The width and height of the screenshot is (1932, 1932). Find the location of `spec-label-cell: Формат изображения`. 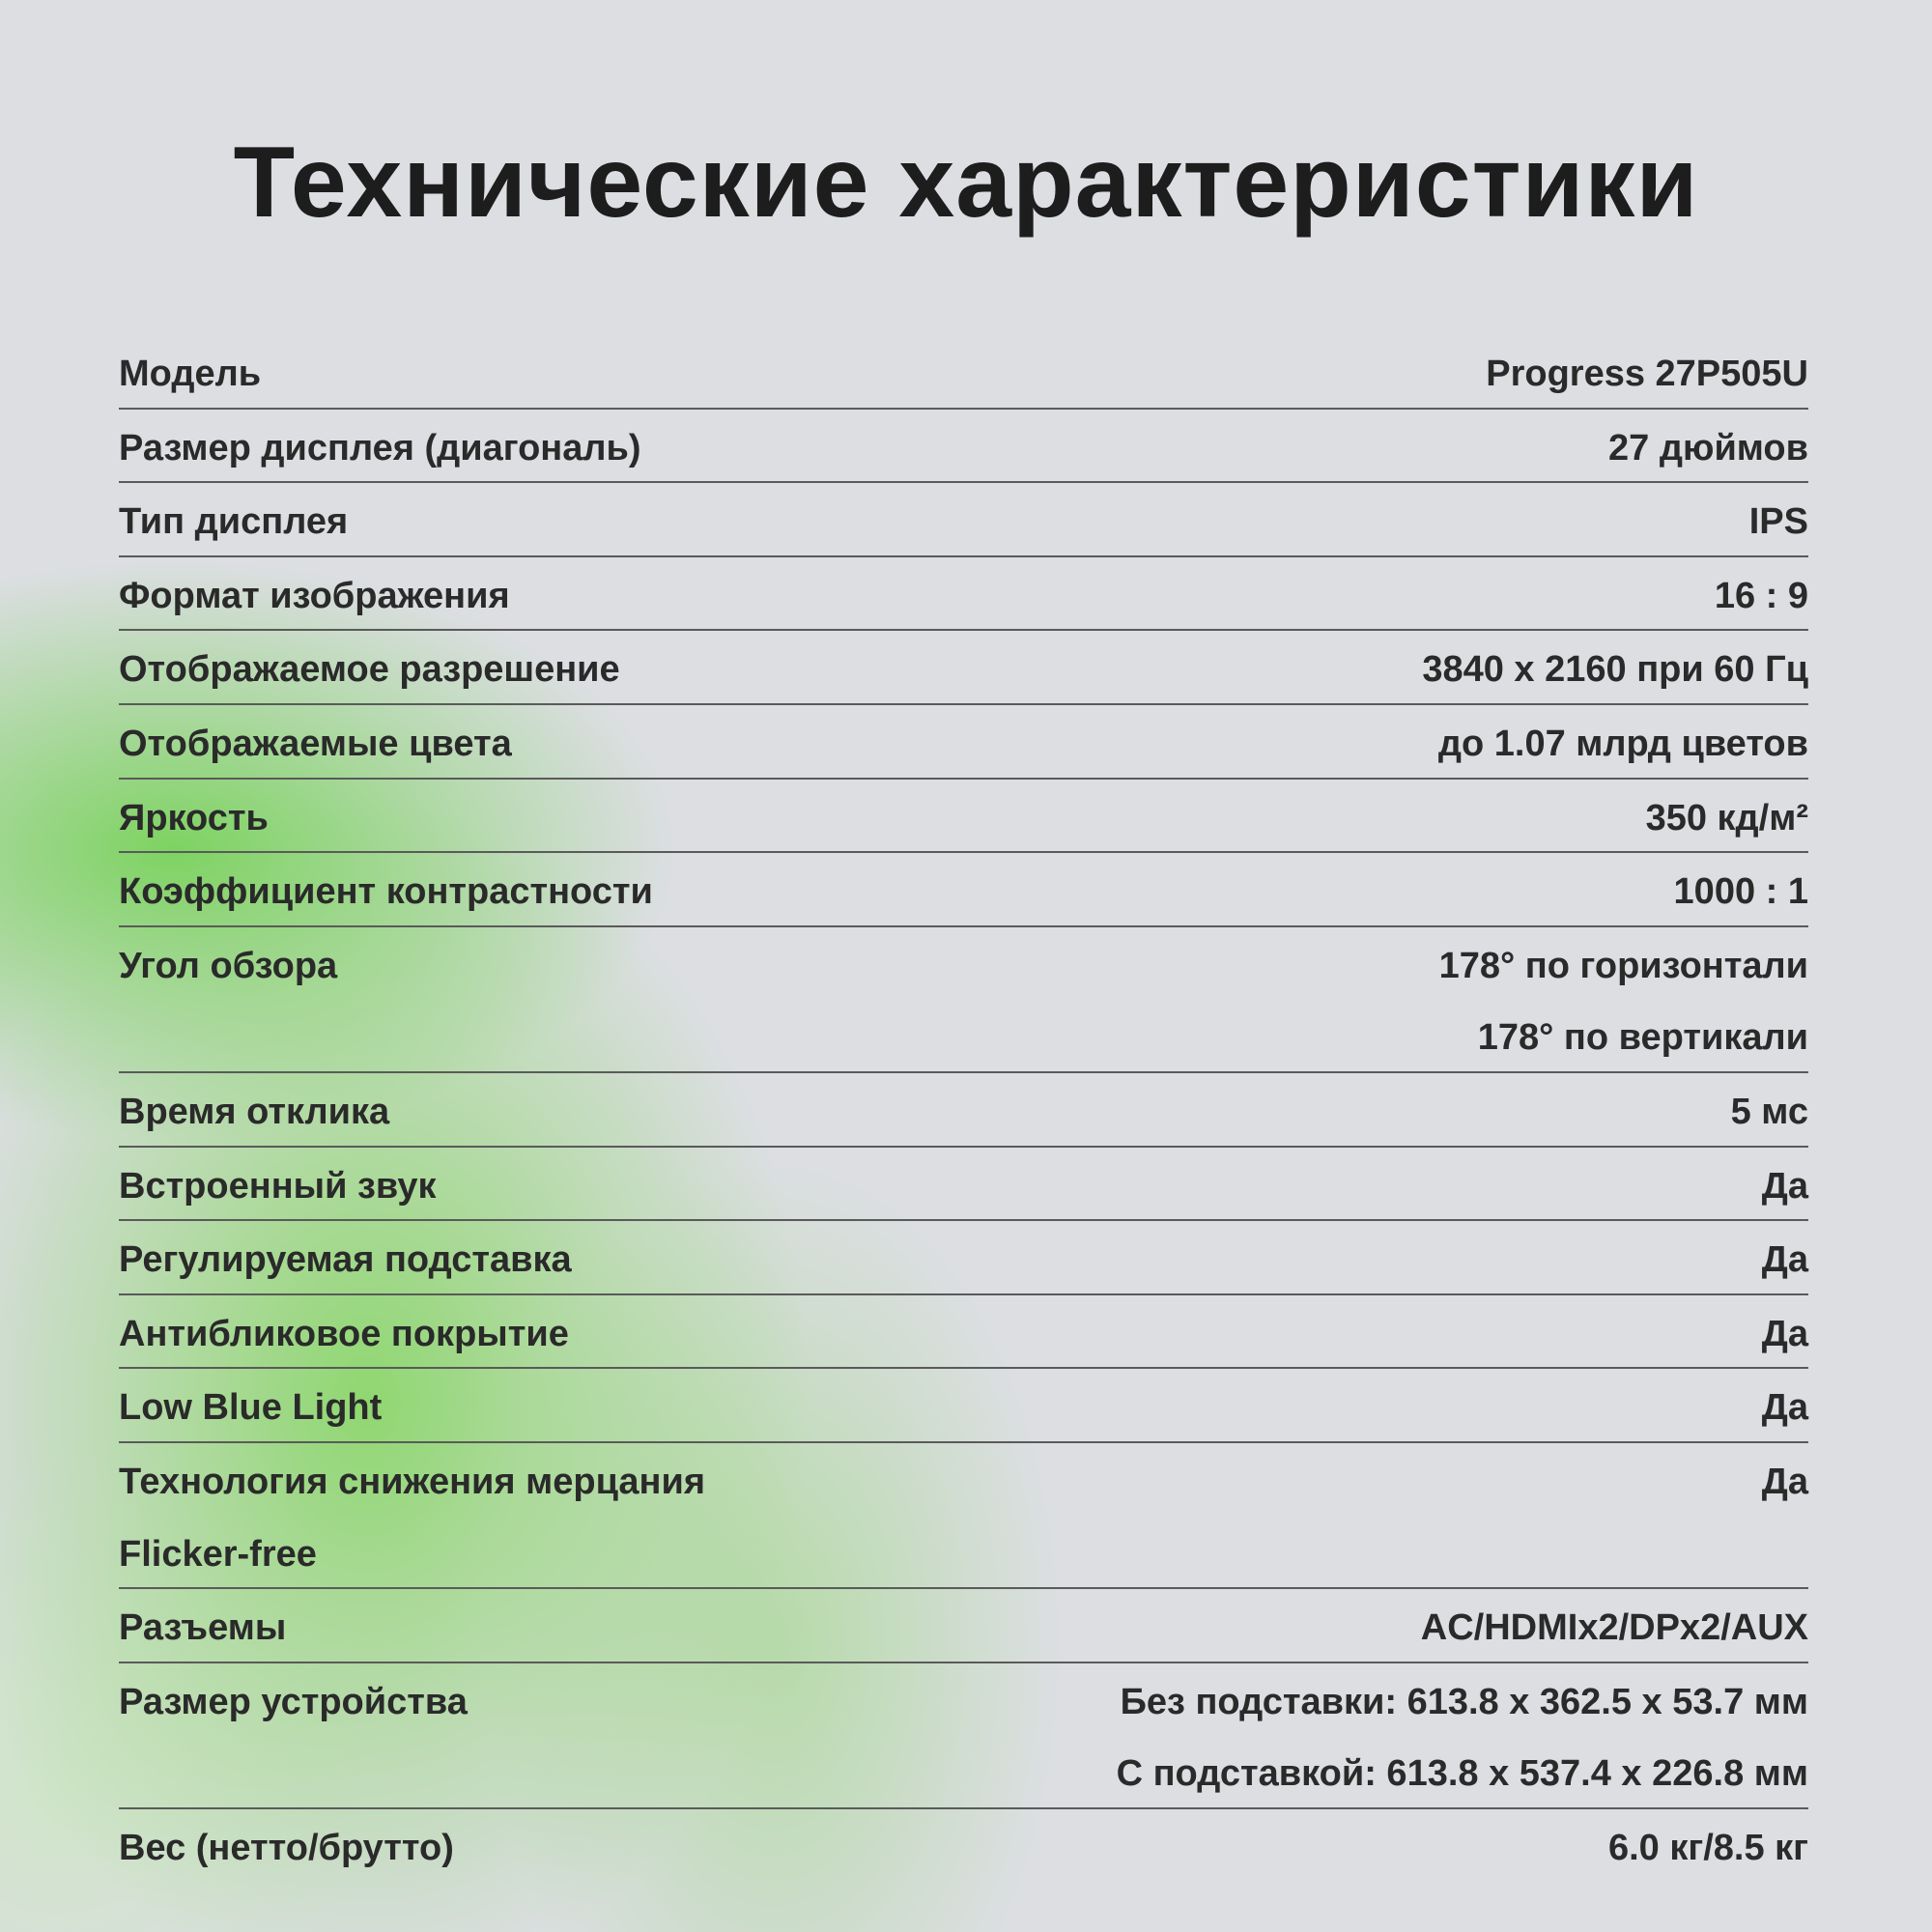

spec-label-cell: Формат изображения is located at coordinates (314, 593).